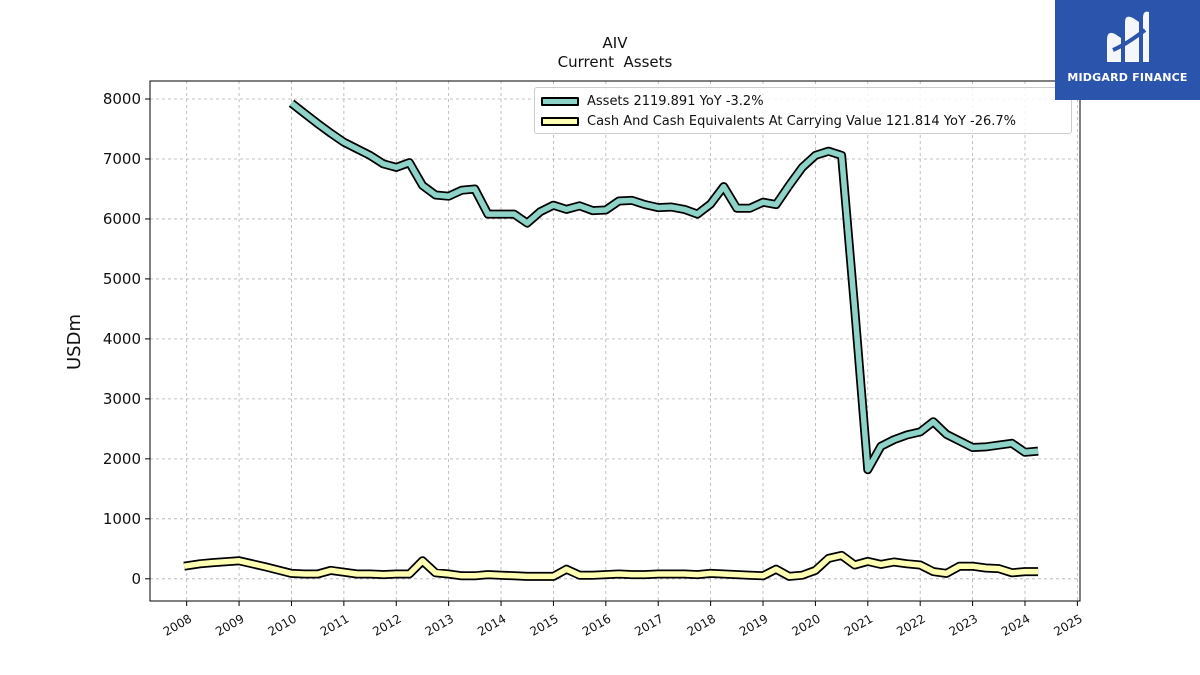 The width and height of the screenshot is (1200, 675). What do you see at coordinates (560, 121) in the screenshot?
I see `legend-swatch-cash` at bounding box center [560, 121].